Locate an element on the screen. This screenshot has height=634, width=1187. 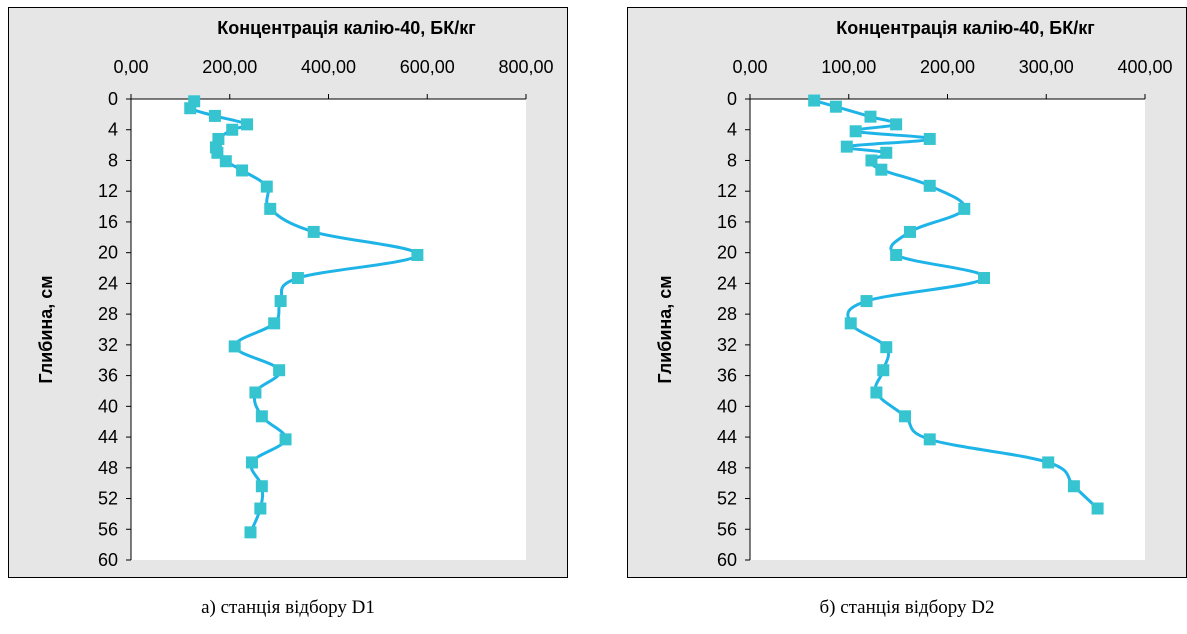
caption-station-d1: а) станція відбору D1 is located at coordinates (288, 607).